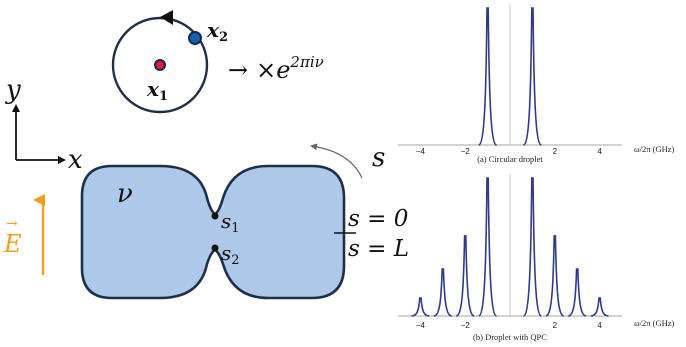 Image resolution: width=686 pixels, height=347 pixels. What do you see at coordinates (510, 337) in the screenshot?
I see `spectrum-caption: (b) Droplet with QPC` at bounding box center [510, 337].